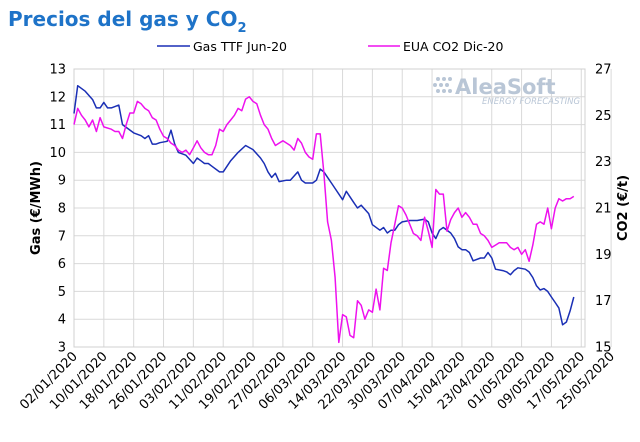  I want to click on y-tick-label: 10, so click(57, 153).